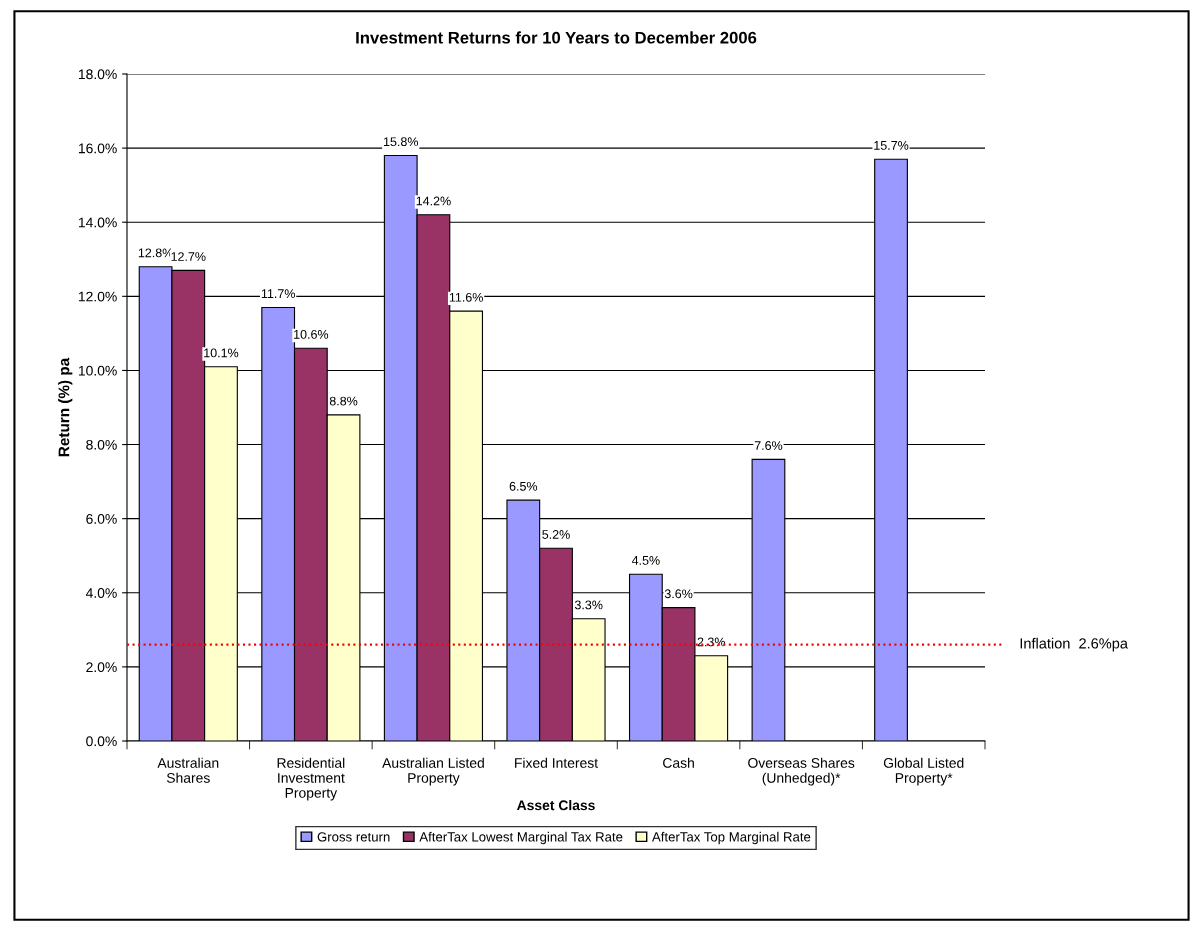 This screenshot has width=1203, height=931. Describe the element at coordinates (353, 837) in the screenshot. I see `legend-label: Gross return` at that location.